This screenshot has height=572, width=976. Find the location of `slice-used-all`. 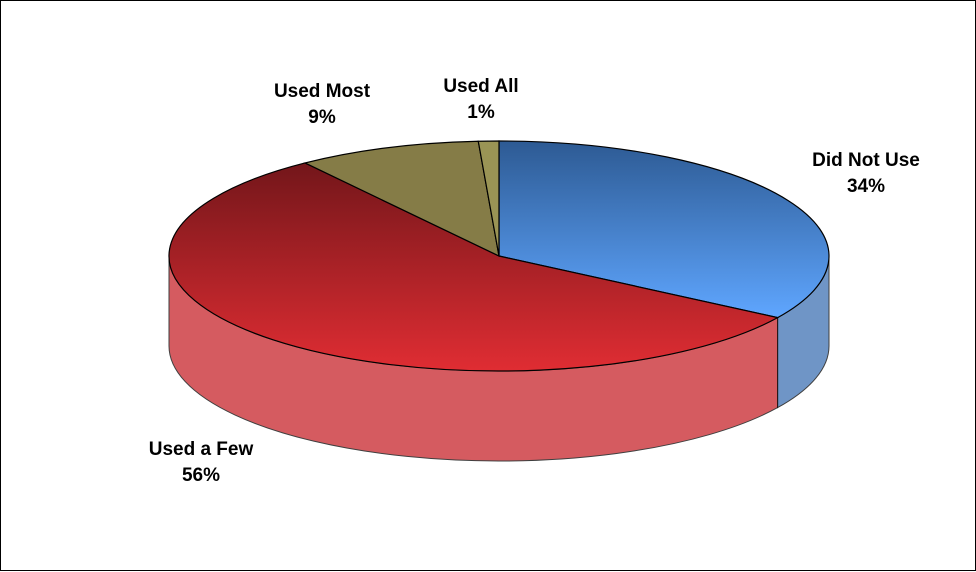

slice-used-all is located at coordinates (488, 198).